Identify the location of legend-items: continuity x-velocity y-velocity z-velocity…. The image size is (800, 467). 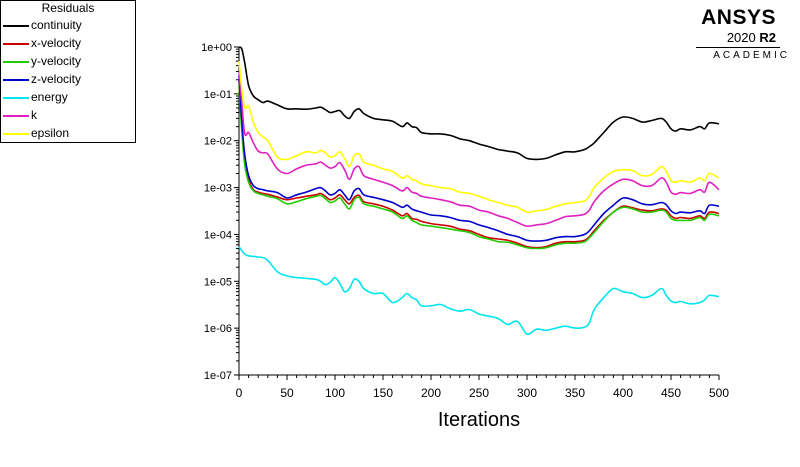
(68, 80).